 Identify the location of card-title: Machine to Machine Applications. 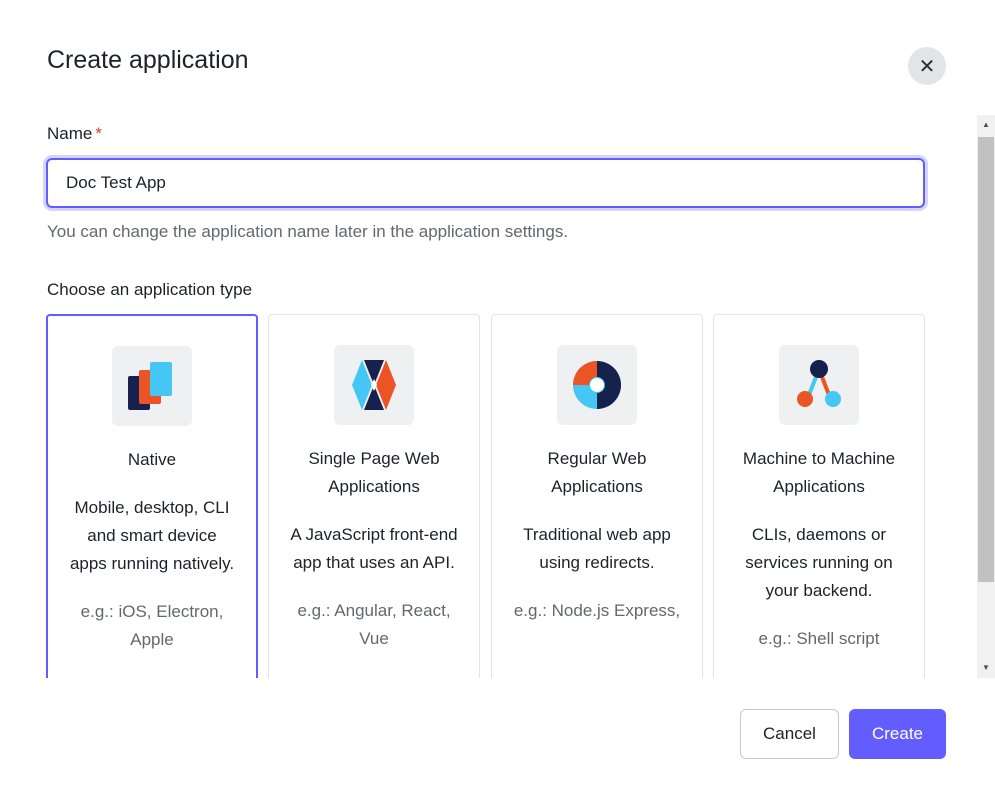
(819, 472).